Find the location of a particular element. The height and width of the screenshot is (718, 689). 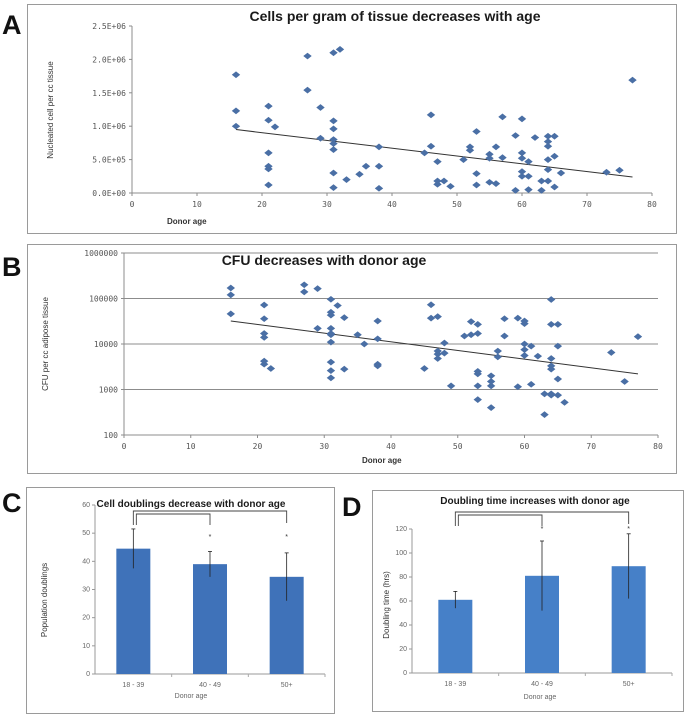

x-tick-label: 60 is located at coordinates (522, 204).